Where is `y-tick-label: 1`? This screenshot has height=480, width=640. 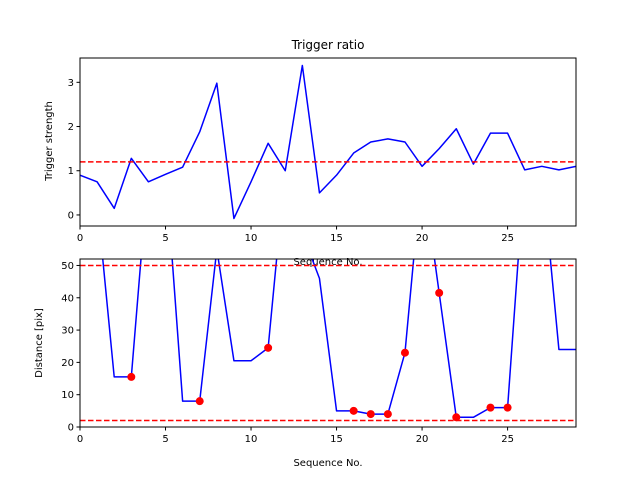
y-tick-label: 1 is located at coordinates (71, 171).